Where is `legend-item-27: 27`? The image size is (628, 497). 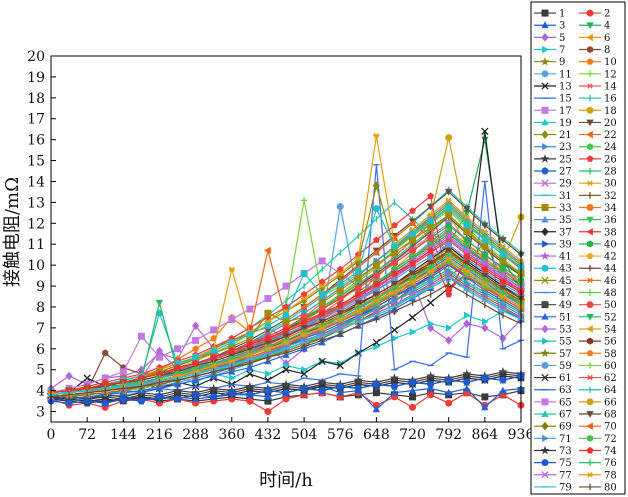 legend-item-27: 27 is located at coordinates (553, 172).